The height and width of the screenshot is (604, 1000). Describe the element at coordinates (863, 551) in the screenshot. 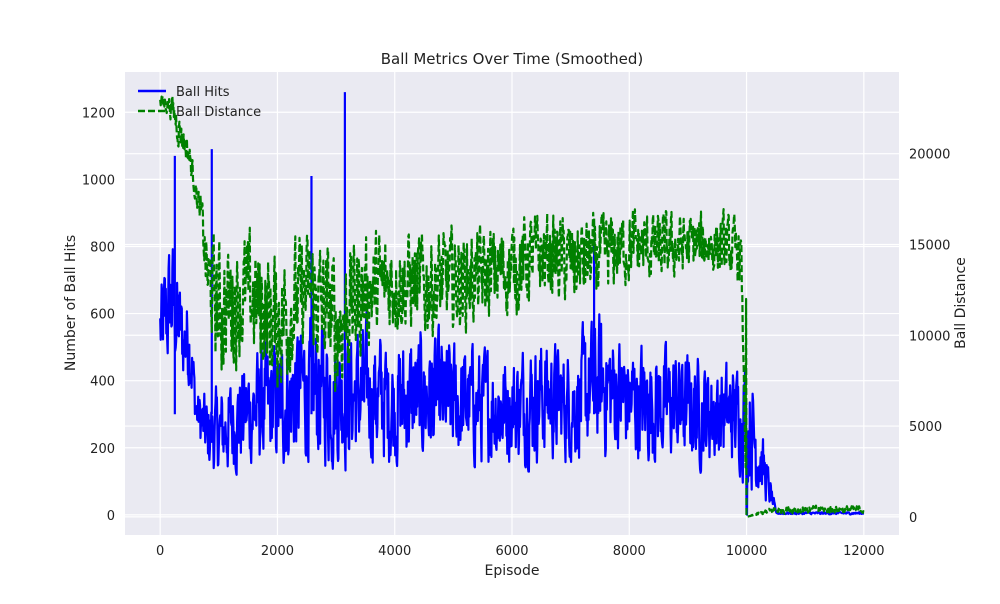

I see `x-tick-label: 12000` at that location.